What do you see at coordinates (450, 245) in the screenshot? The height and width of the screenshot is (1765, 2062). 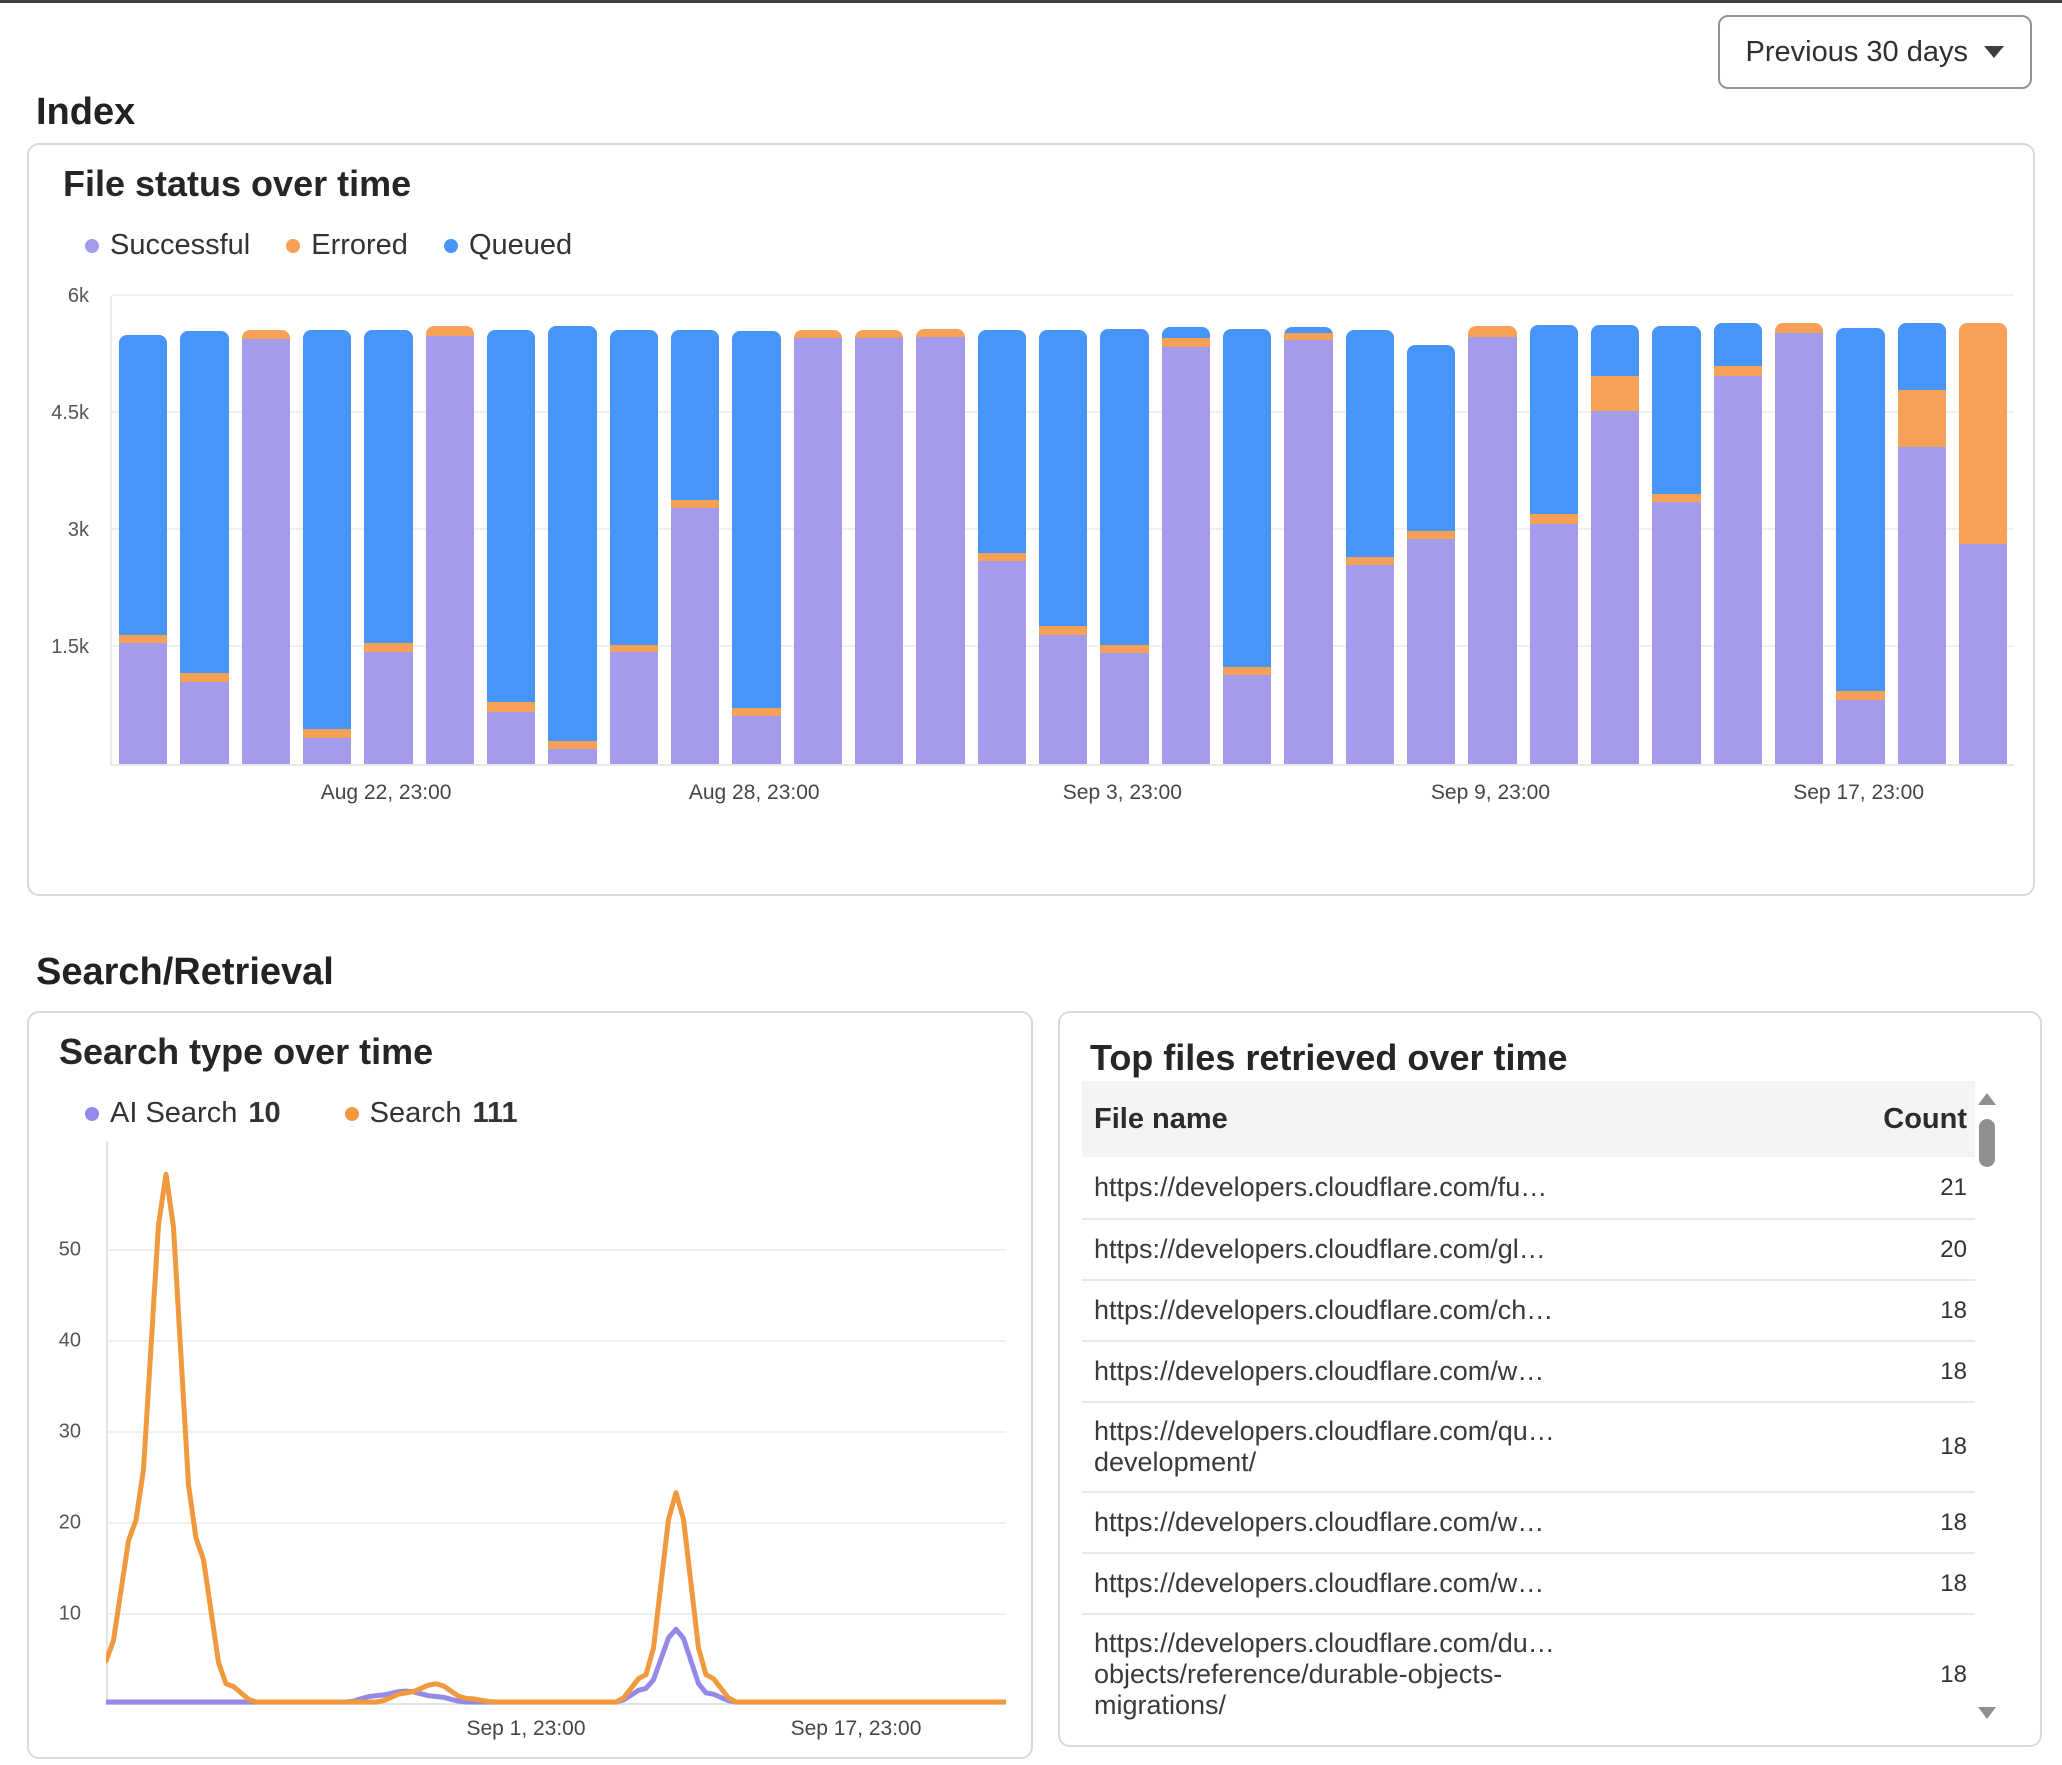 I see `queued-dot-icon` at bounding box center [450, 245].